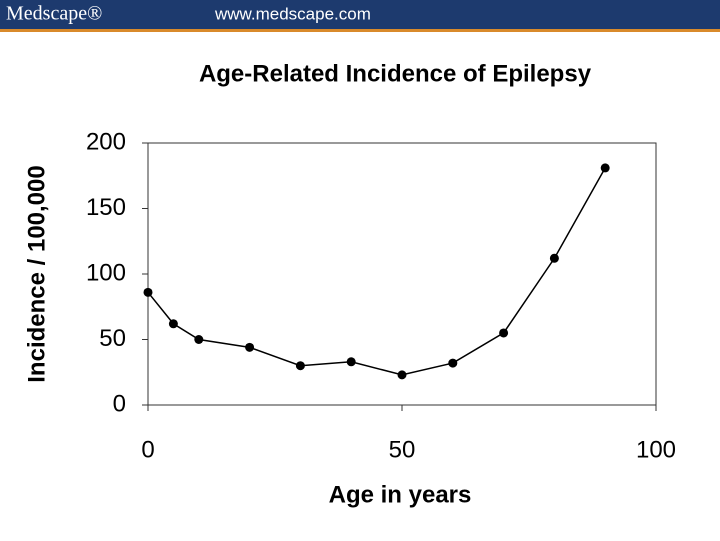 The image size is (720, 541). I want to click on y-tick-label: 100, so click(106, 272).